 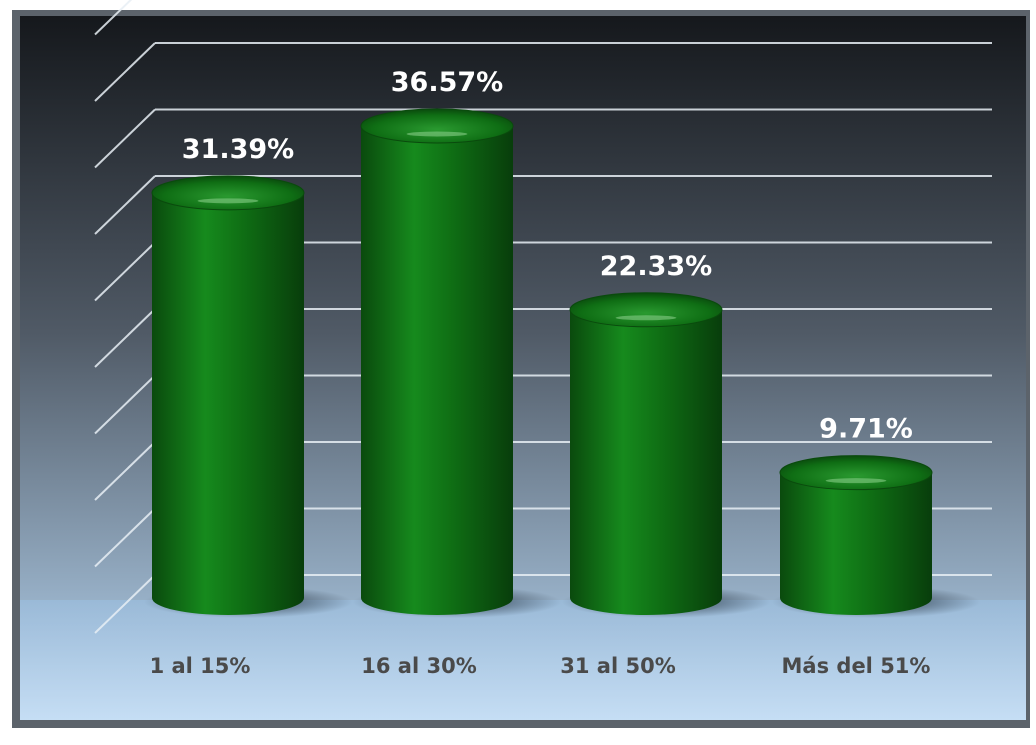 What do you see at coordinates (447, 82) in the screenshot?
I see `data-label: 36.57%` at bounding box center [447, 82].